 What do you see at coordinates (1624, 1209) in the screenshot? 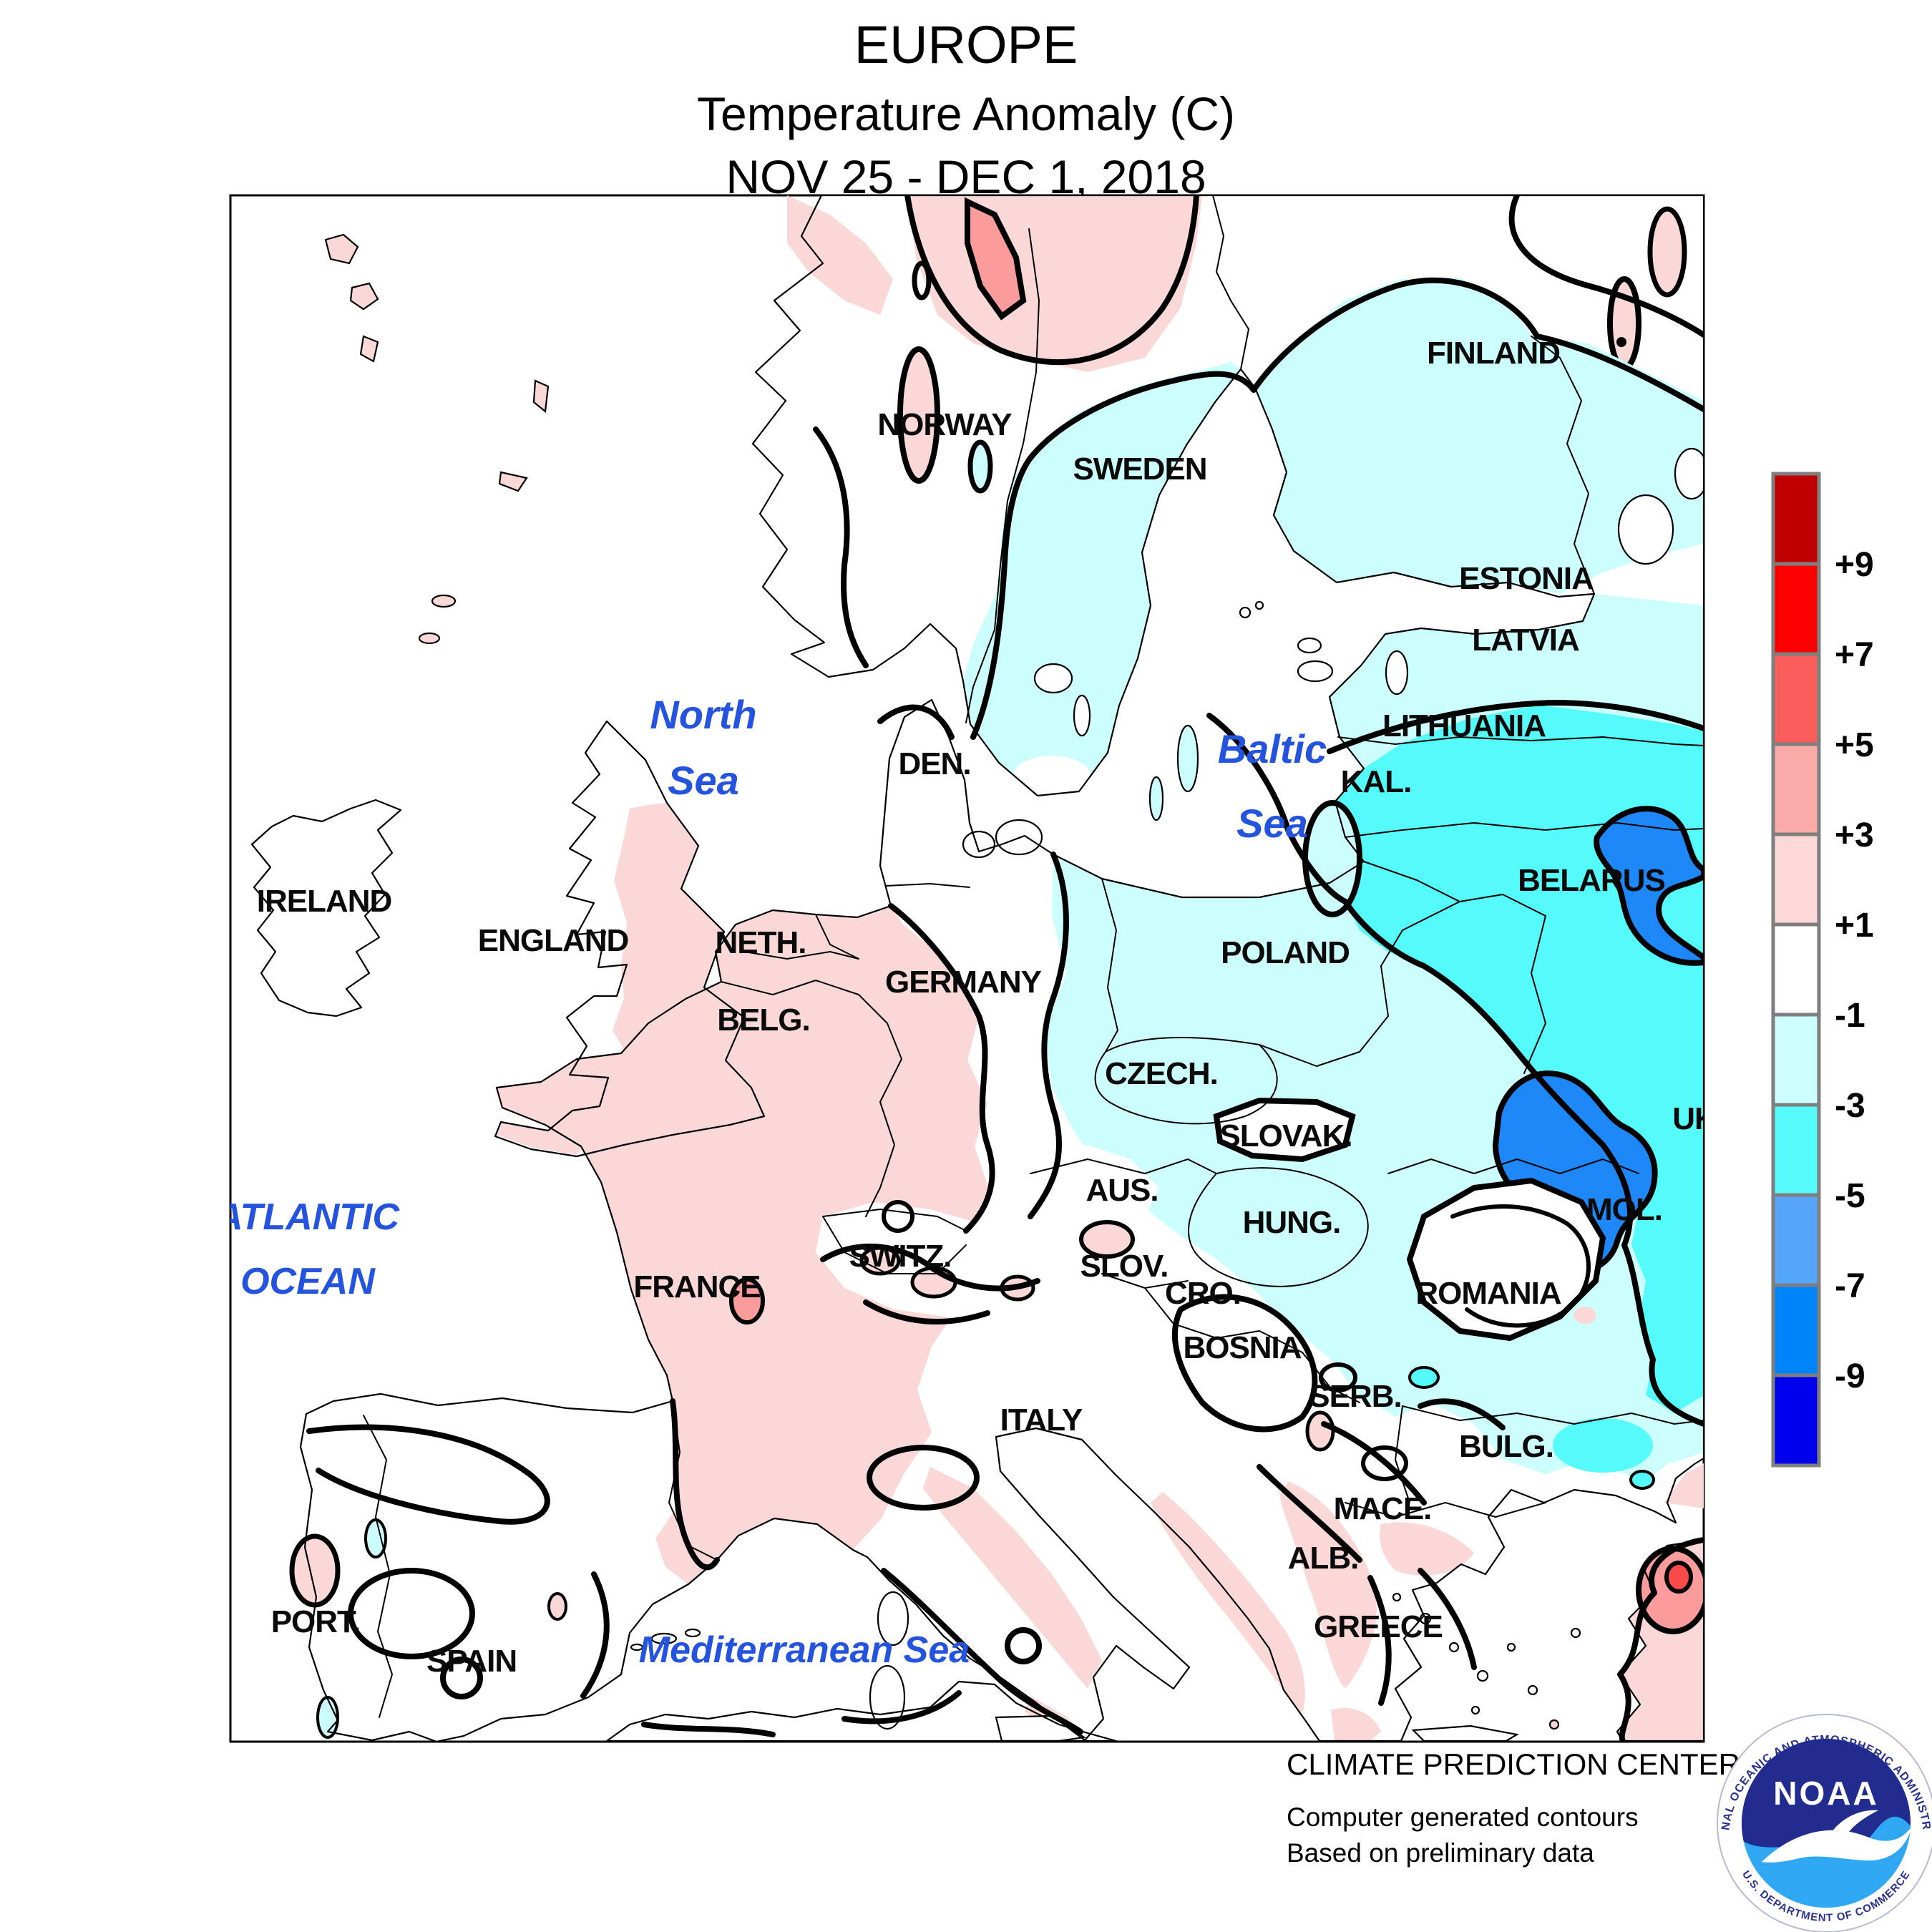
I see `country-label-moldova: MOL.` at bounding box center [1624, 1209].